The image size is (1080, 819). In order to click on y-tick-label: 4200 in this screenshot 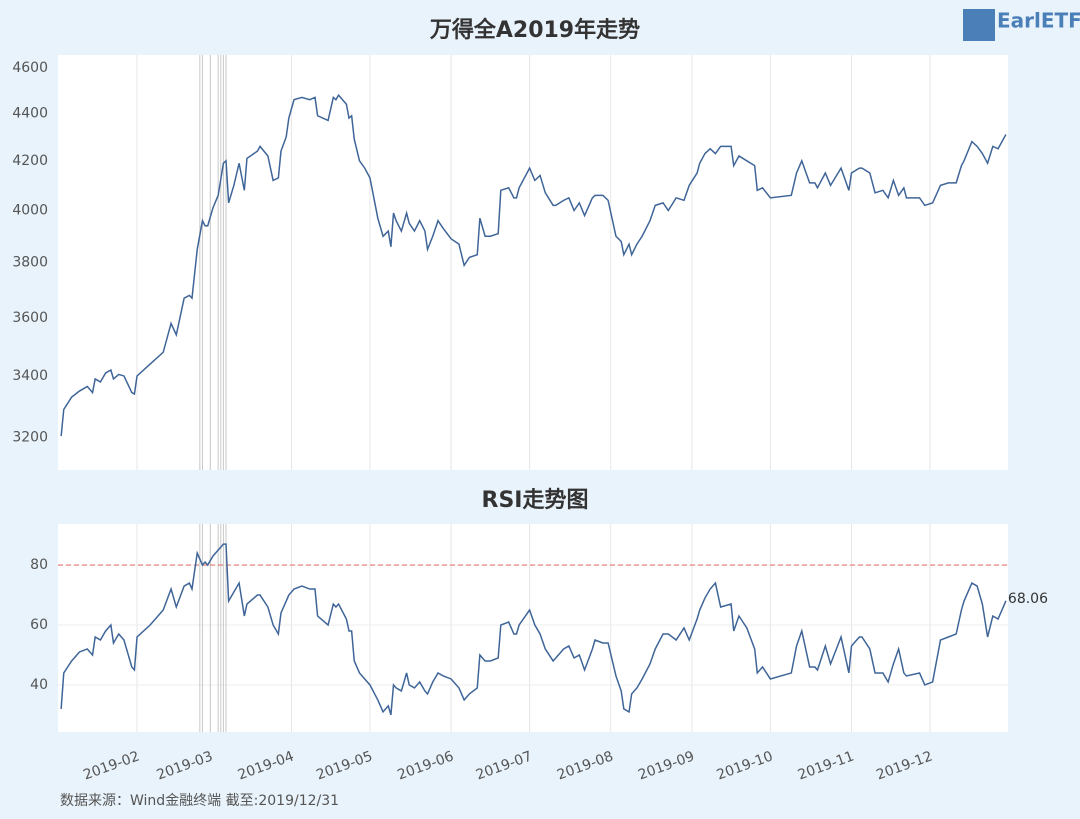, I will do `click(30, 161)`.